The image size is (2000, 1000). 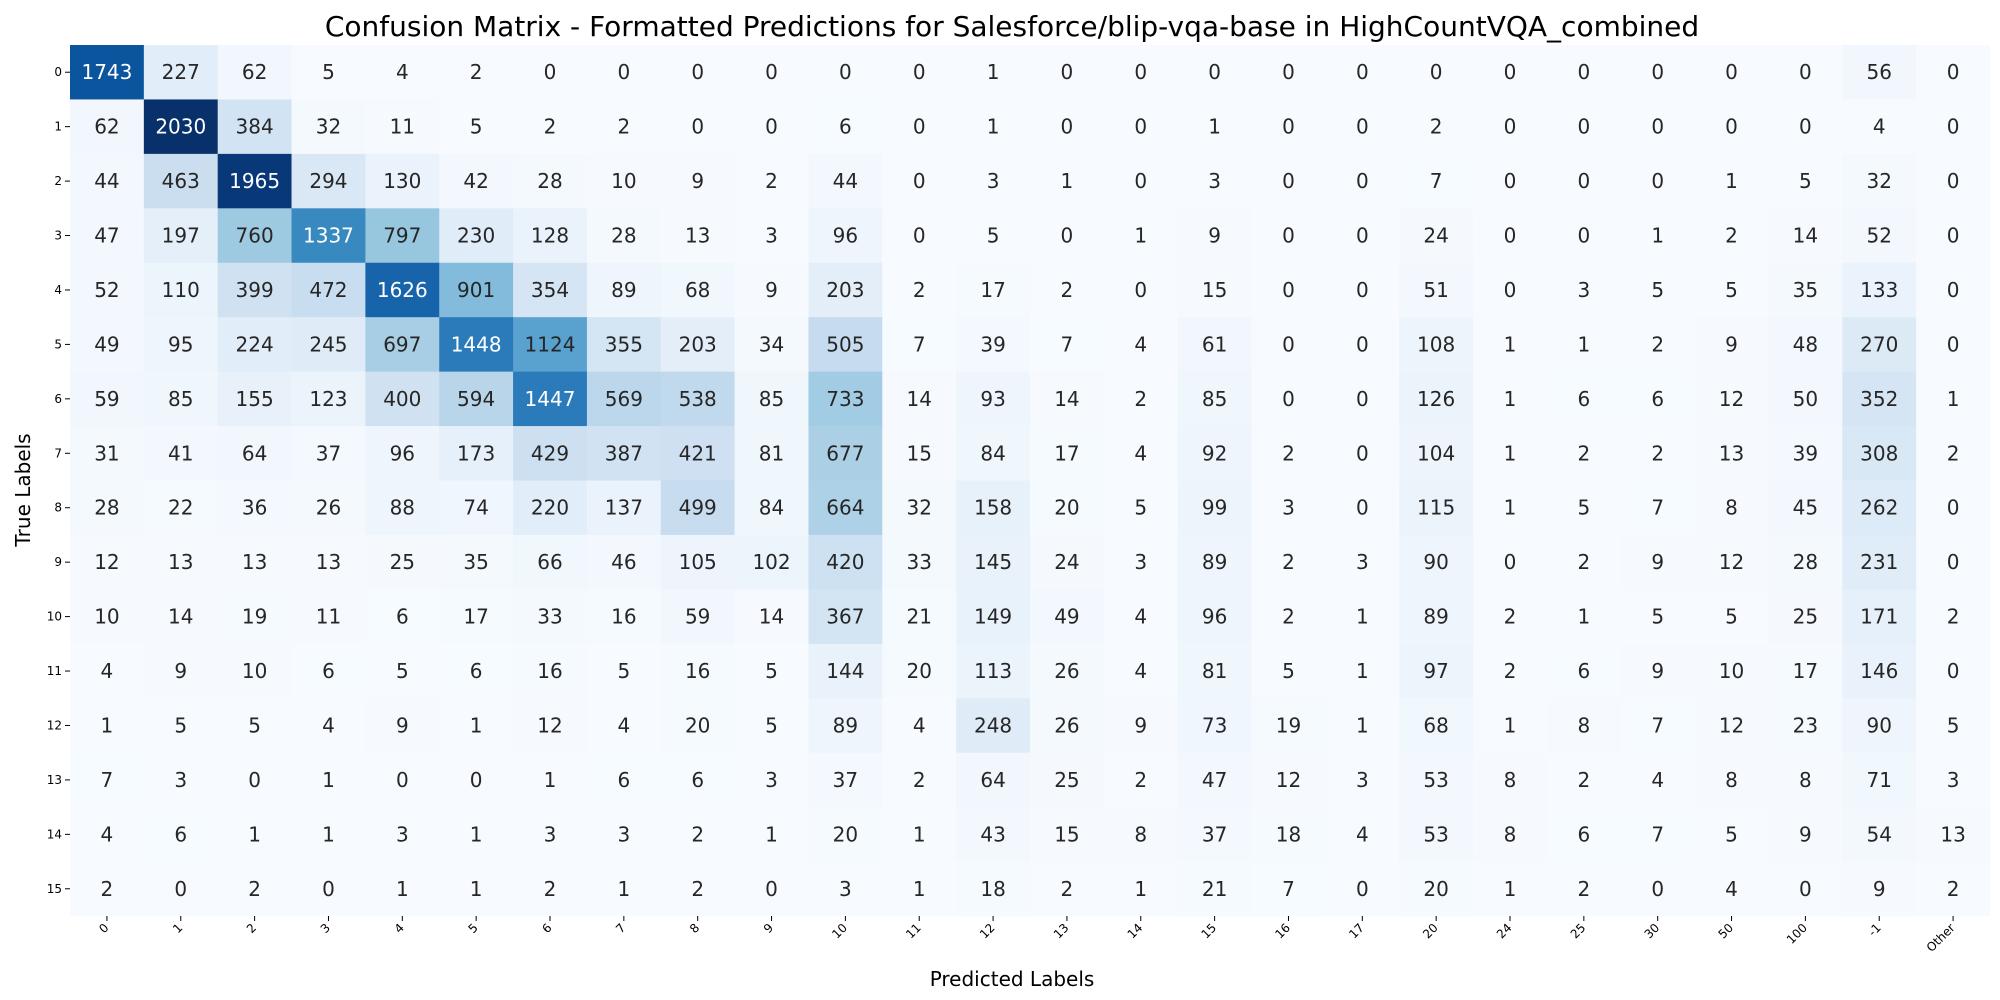 I want to click on x-tick-label: 3, so click(x=325, y=928).